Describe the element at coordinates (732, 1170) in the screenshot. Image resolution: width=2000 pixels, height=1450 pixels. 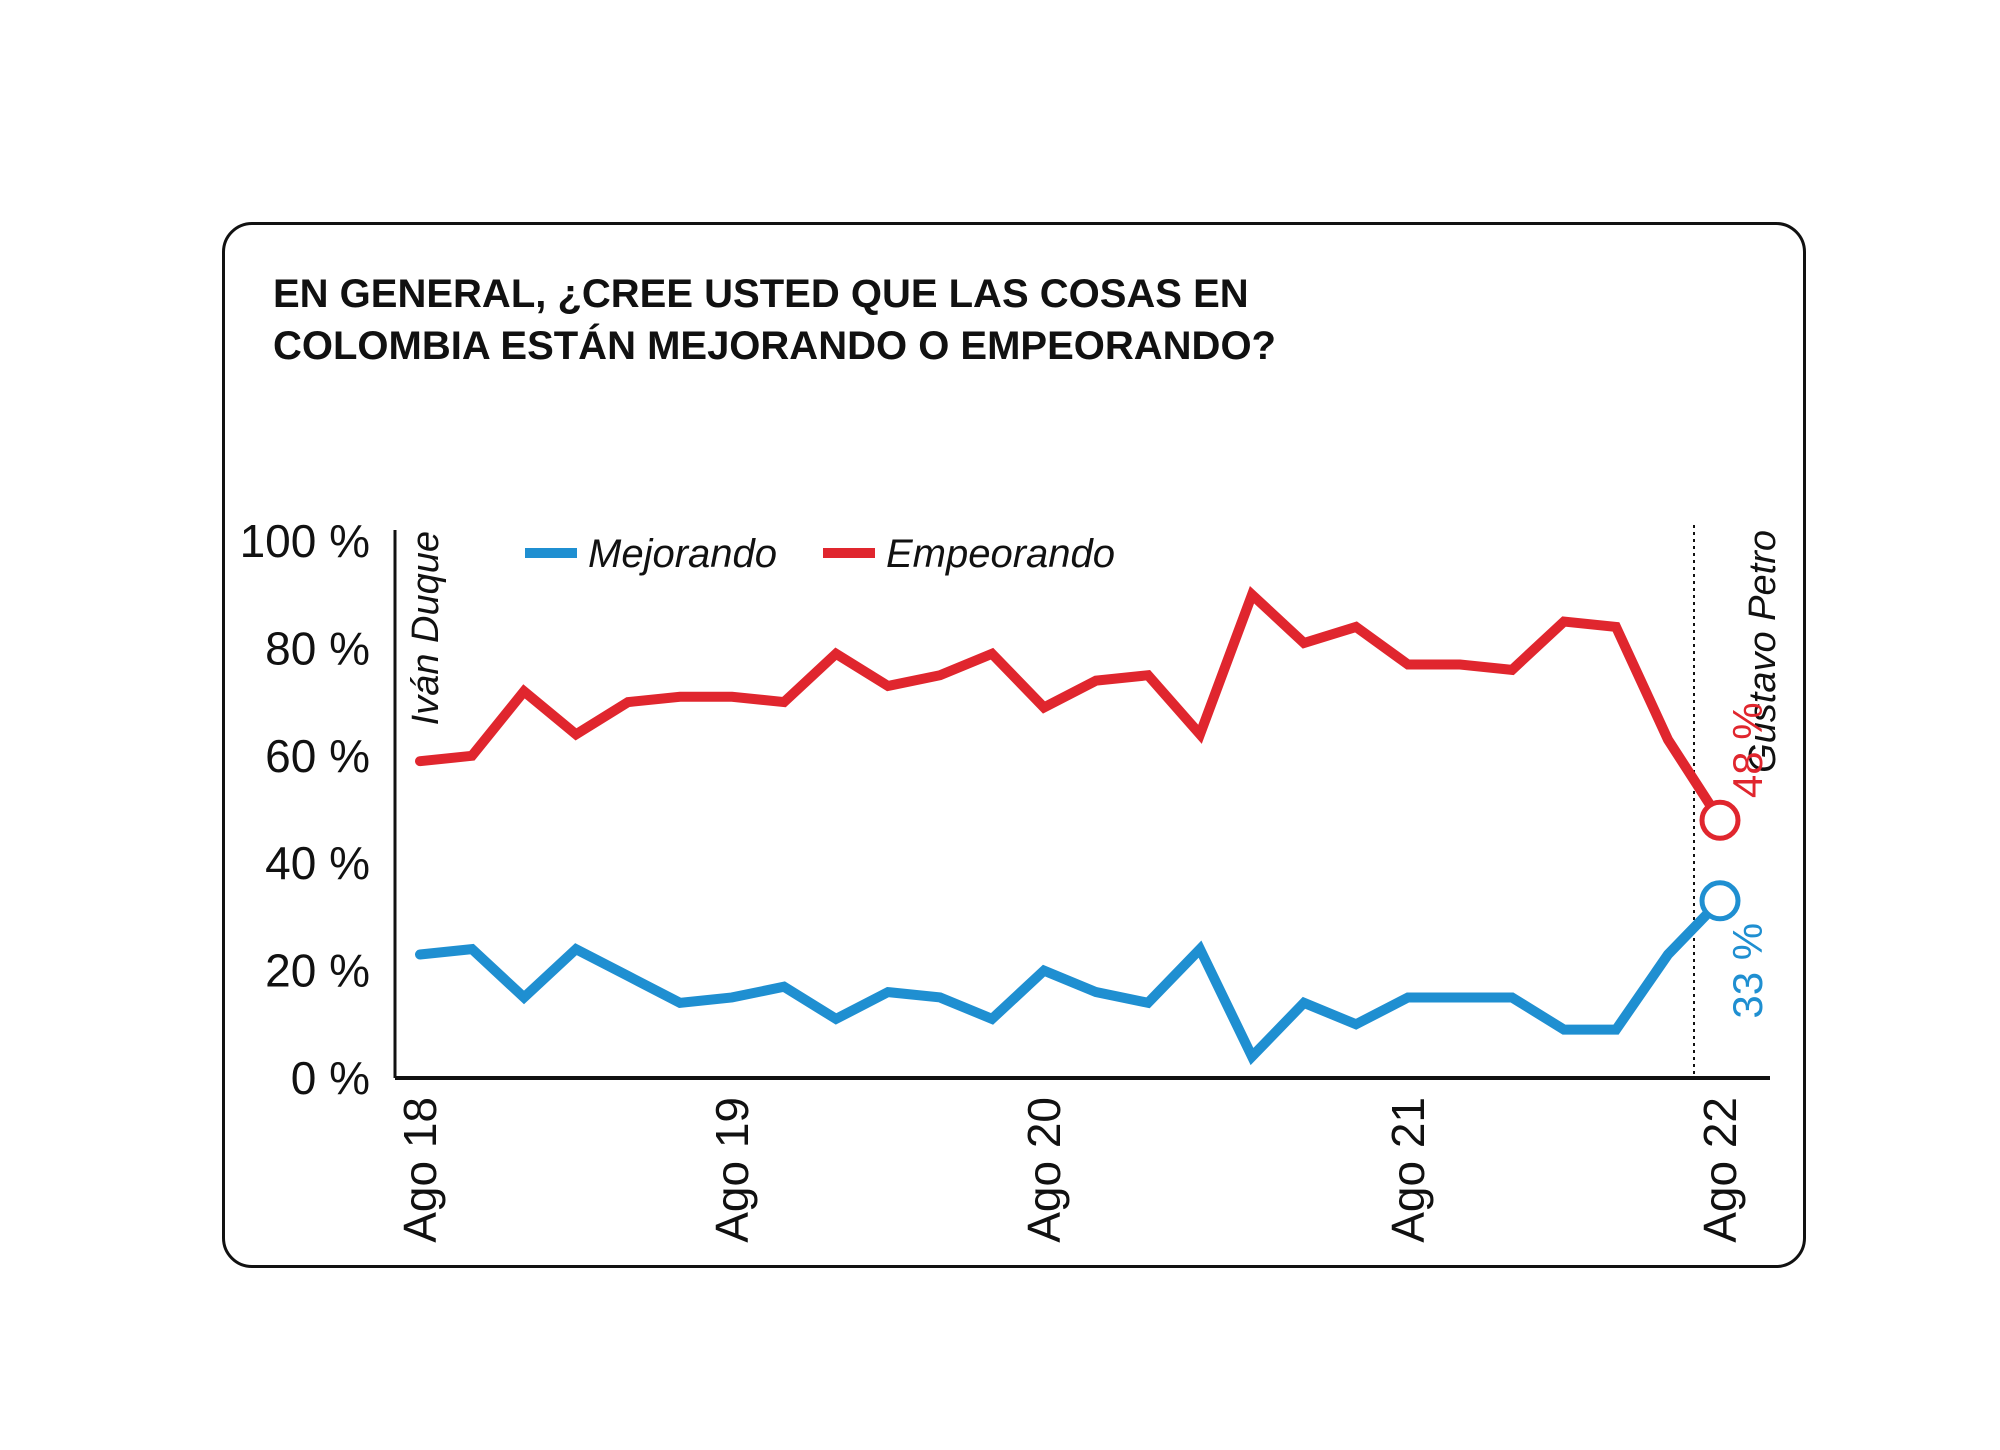
I see `x-tick-label-ago-19: Ago 19` at that location.